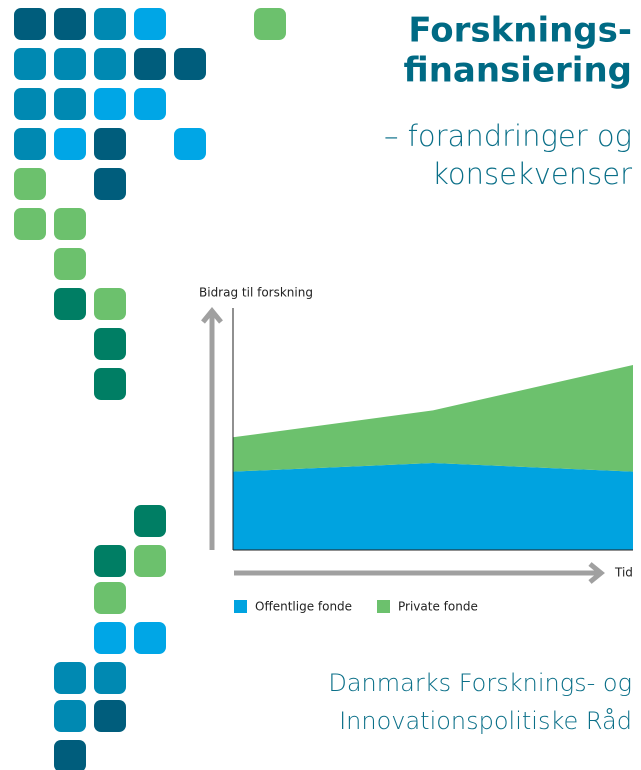 The height and width of the screenshot is (770, 641). What do you see at coordinates (623, 573) in the screenshot?
I see `x-axis-label: Tid` at bounding box center [623, 573].